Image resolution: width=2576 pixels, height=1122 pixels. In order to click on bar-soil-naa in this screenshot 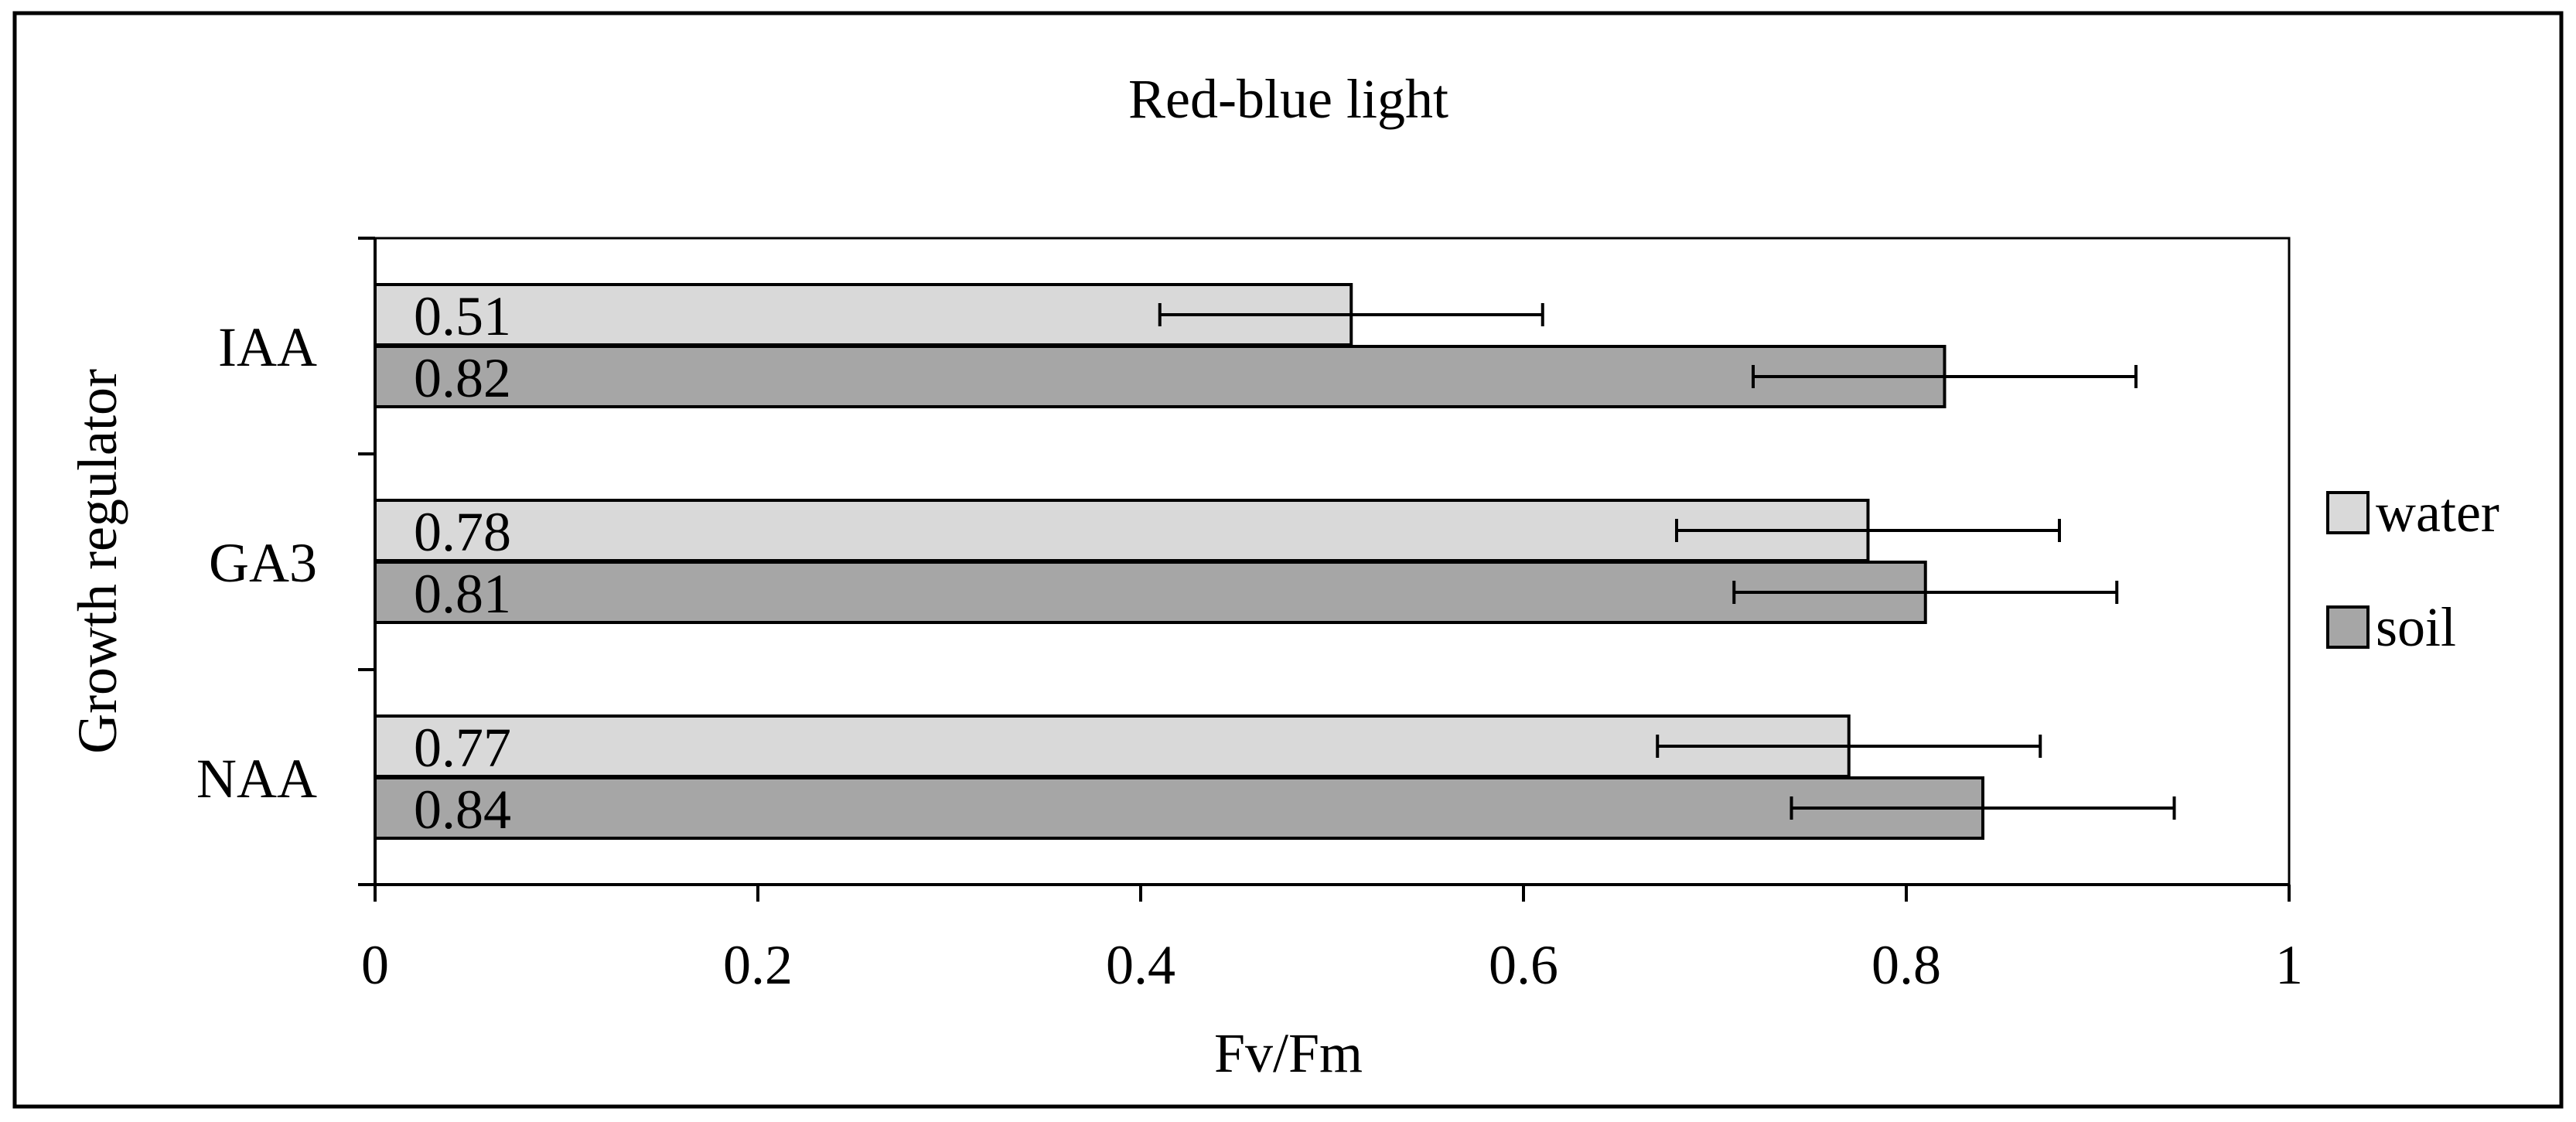, I will do `click(1179, 808)`.